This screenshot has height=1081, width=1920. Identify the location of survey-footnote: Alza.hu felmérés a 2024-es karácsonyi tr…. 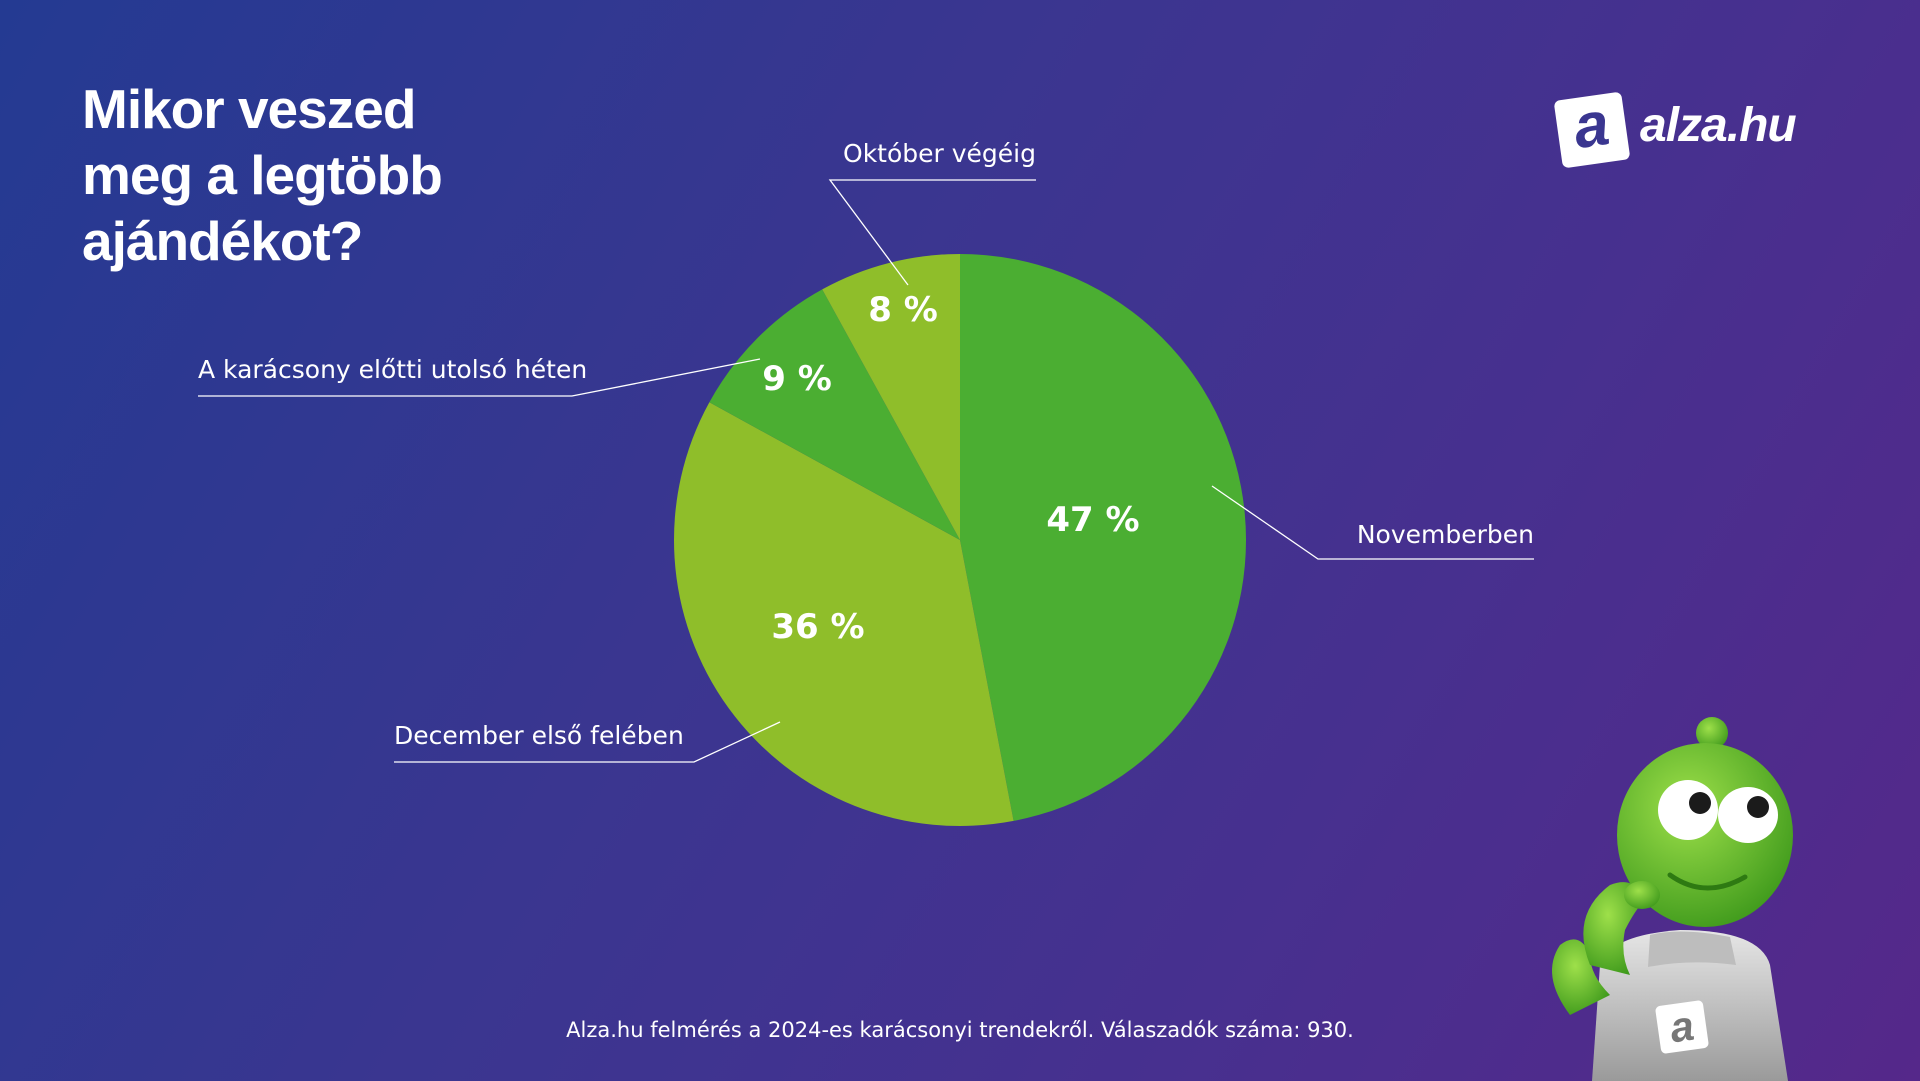
(960, 1030).